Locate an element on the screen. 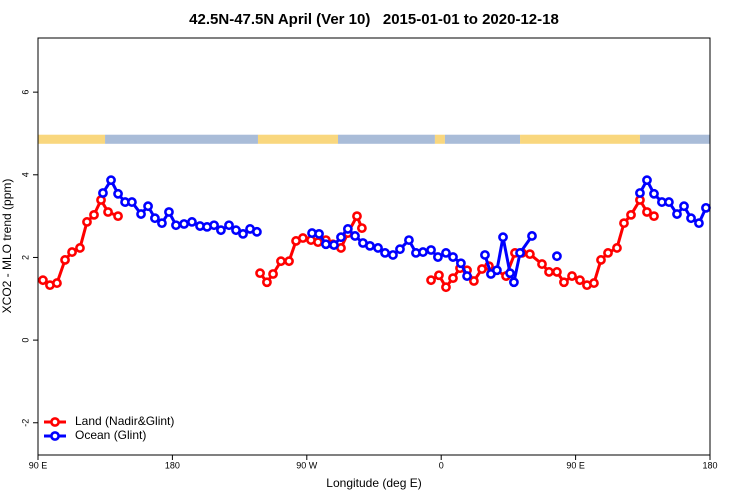 Image resolution: width=750 pixels, height=500 pixels. y-axis-label: XCO2 - MLO trend (ppm) is located at coordinates (7, 246).